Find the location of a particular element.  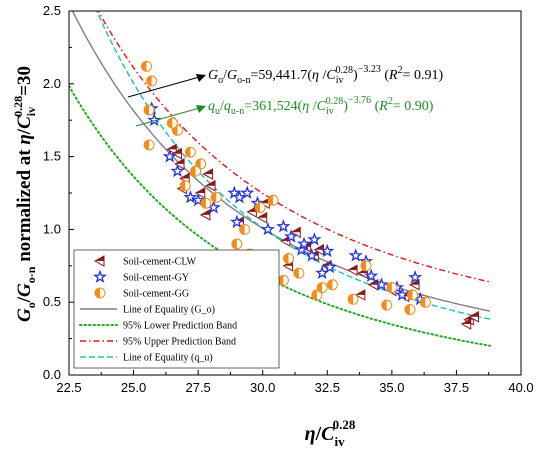

y-tick-label: 0.5 is located at coordinates (52, 301).